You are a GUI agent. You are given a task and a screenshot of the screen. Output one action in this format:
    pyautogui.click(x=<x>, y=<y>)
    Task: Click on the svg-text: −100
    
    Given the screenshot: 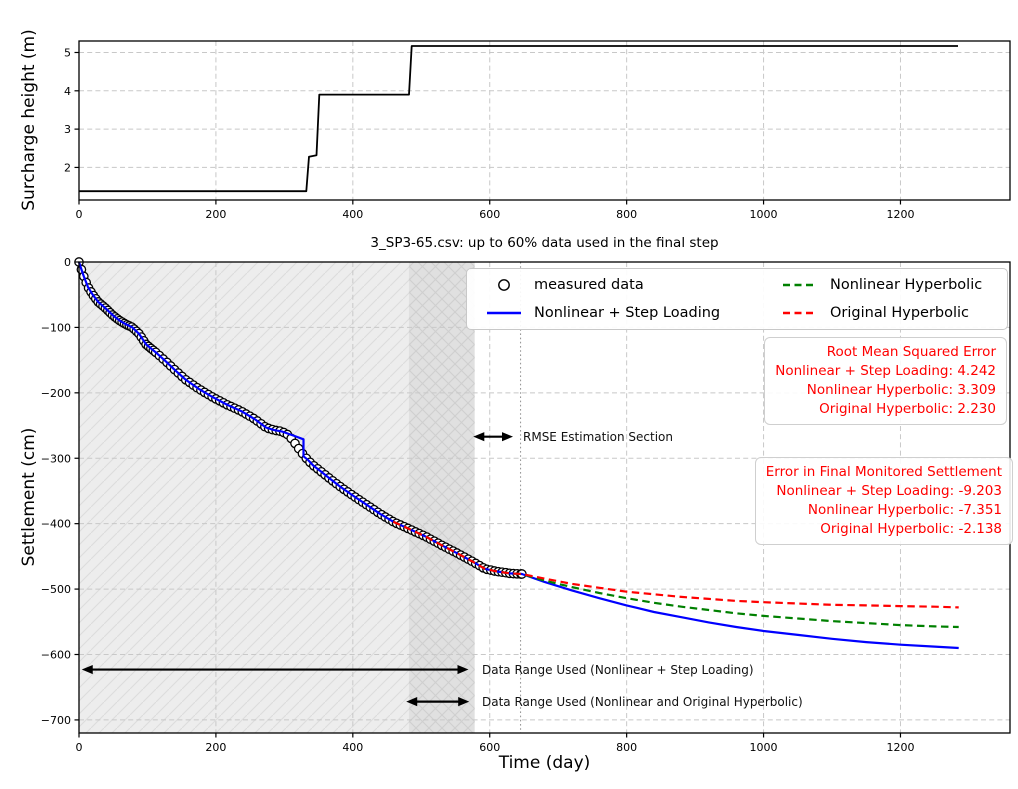 What is the action you would take?
    pyautogui.click(x=56, y=327)
    